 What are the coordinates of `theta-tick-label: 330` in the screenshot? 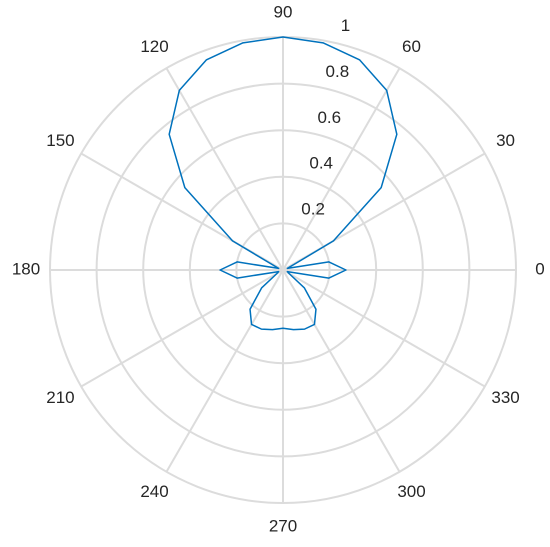 It's located at (505, 397).